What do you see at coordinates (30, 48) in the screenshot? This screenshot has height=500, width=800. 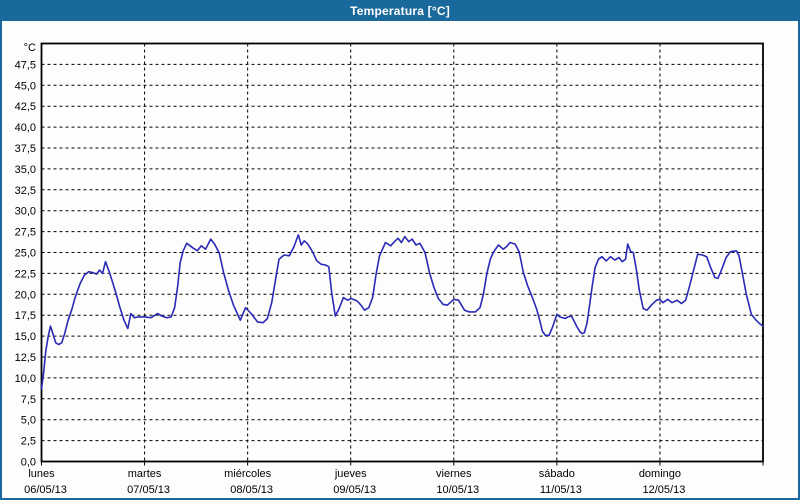 I see `y-axis-unit-label: °C` at bounding box center [30, 48].